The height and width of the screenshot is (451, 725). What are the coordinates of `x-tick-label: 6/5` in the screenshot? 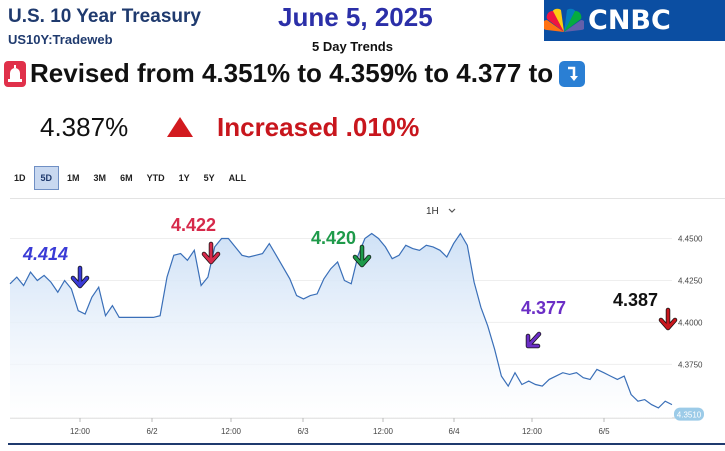 It's located at (604, 431).